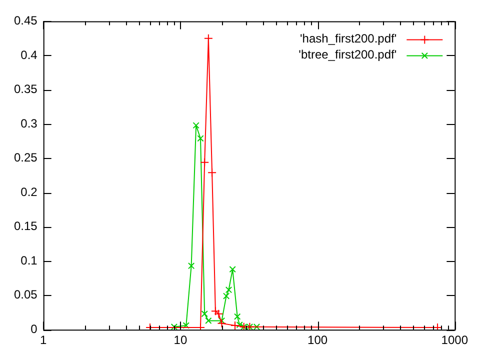 The height and width of the screenshot is (360, 480). Describe the element at coordinates (318, 340) in the screenshot. I see `x-tick-label: 100` at that location.